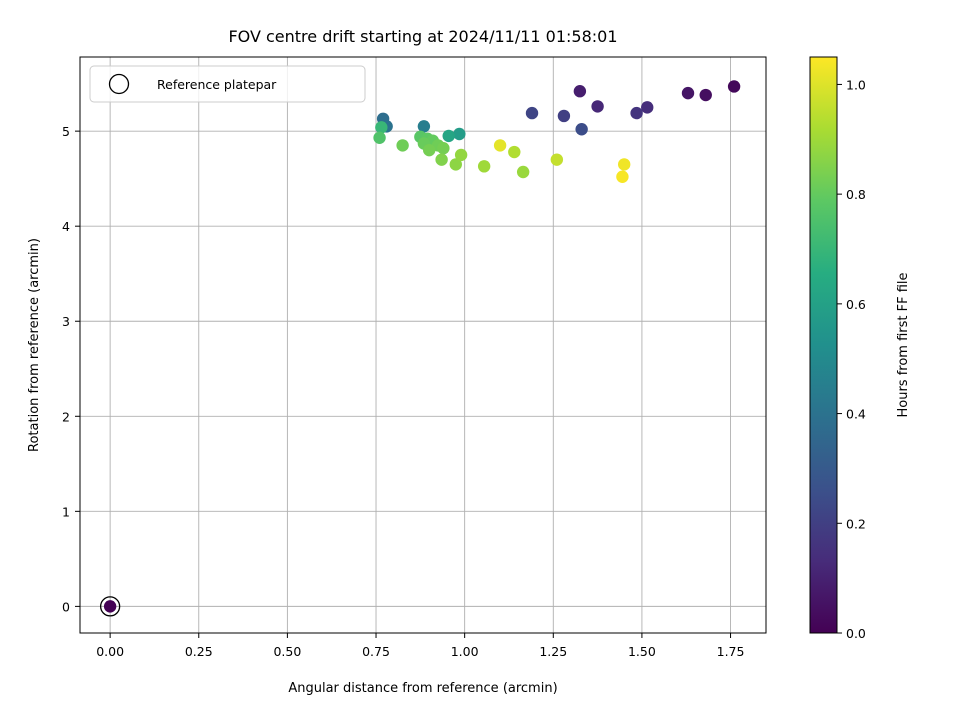 The height and width of the screenshot is (720, 960). Describe the element at coordinates (642, 651) in the screenshot. I see `x-tick-label: 1.50` at that location.